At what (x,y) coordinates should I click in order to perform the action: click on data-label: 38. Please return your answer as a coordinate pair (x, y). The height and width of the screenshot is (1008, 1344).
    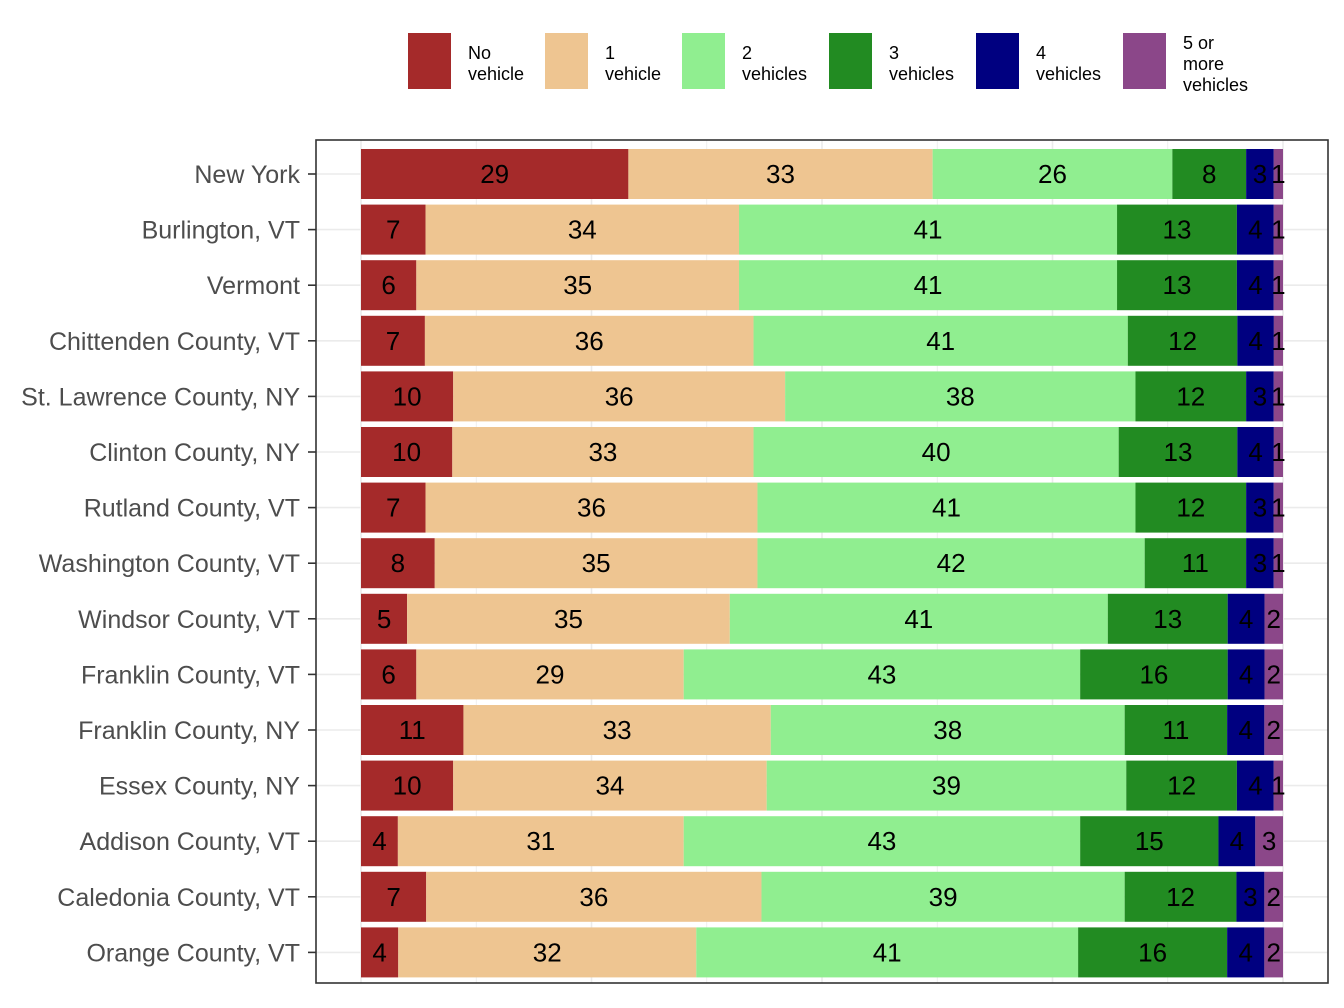
    Looking at the image, I should click on (960, 396).